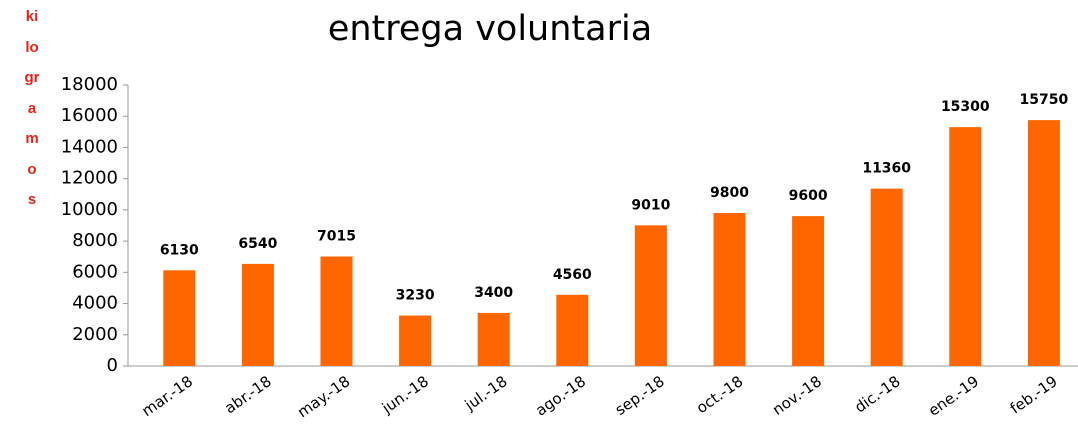 The height and width of the screenshot is (448, 1078). Describe the element at coordinates (1044, 100) in the screenshot. I see `value-label: 15750` at that location.